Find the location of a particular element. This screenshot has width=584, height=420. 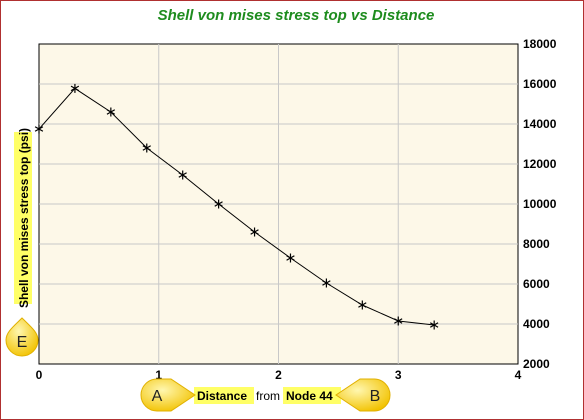

x-axis-label-part-1: Distance is located at coordinates (222, 396).